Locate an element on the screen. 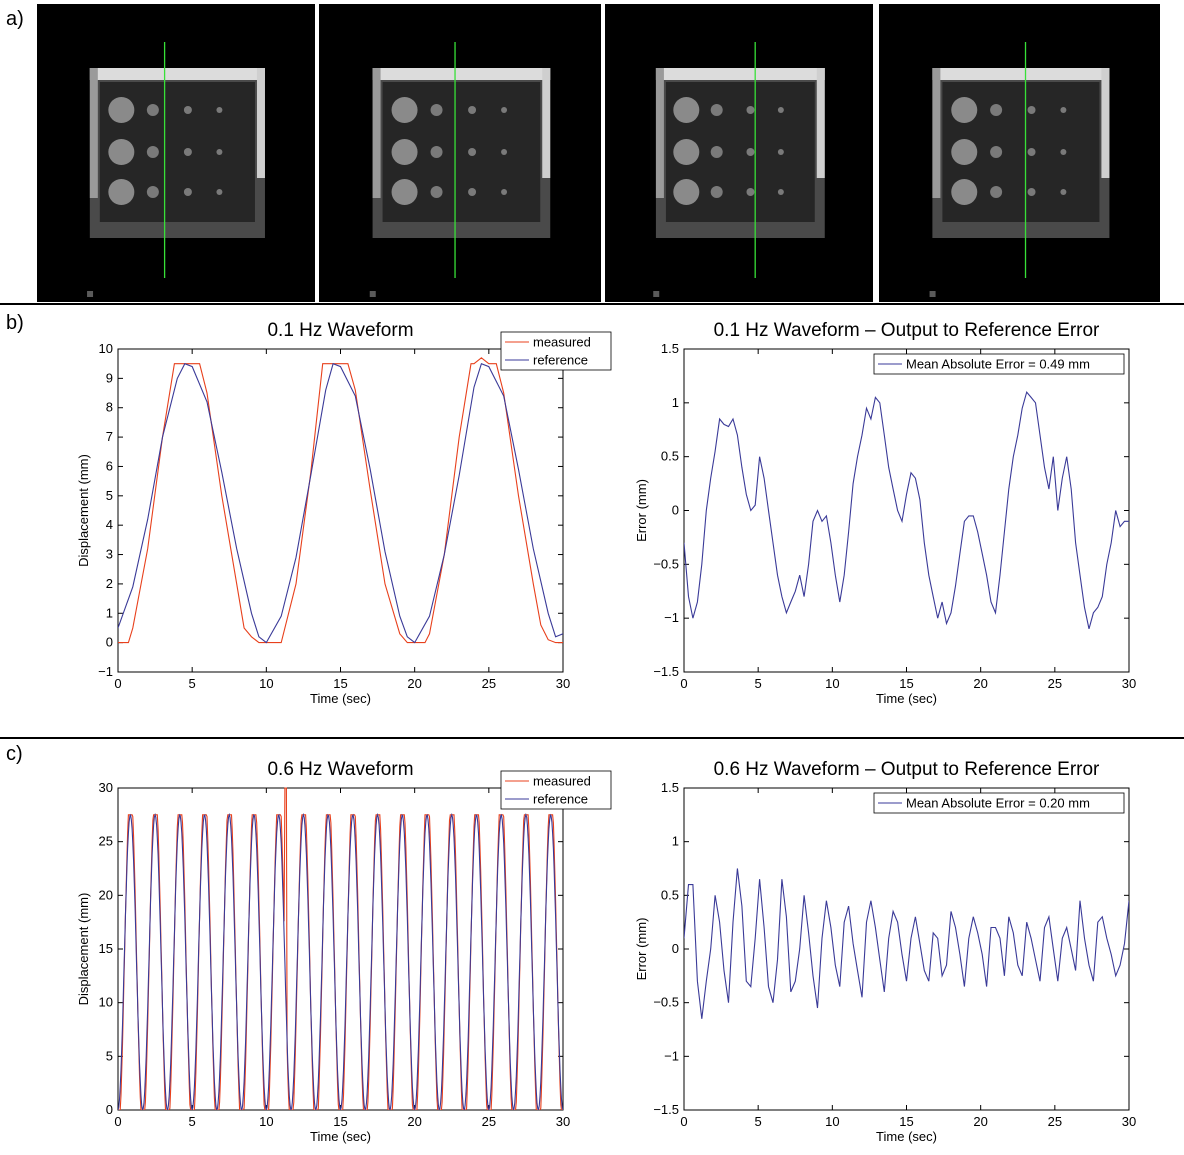 This screenshot has width=1184, height=1155. y-tick-label: 5 is located at coordinates (109, 1055).